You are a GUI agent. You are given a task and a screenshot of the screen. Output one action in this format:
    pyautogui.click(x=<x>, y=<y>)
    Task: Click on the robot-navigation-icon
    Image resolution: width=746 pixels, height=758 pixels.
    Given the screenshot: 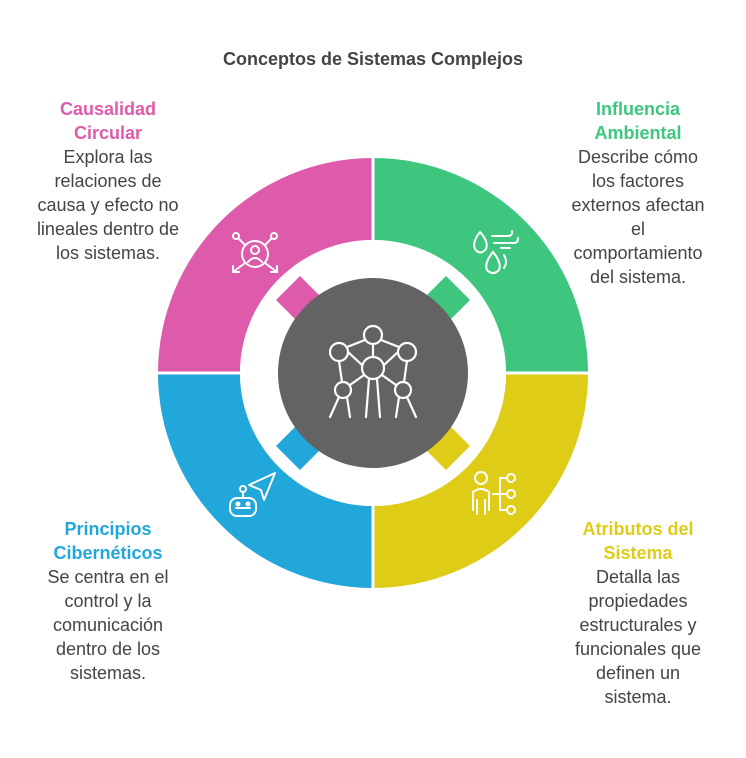 What is the action you would take?
    pyautogui.click(x=252, y=494)
    